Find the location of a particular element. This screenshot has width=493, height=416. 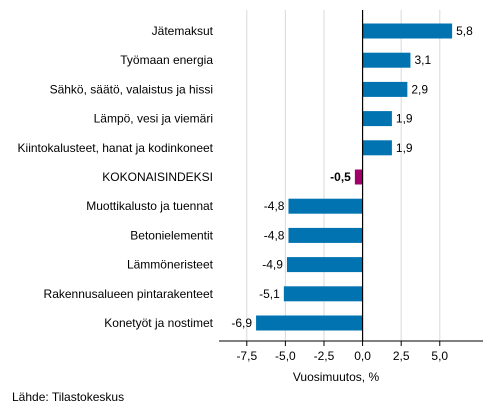

source-note: Lähde: Tilastokeskus is located at coordinates (68, 397).